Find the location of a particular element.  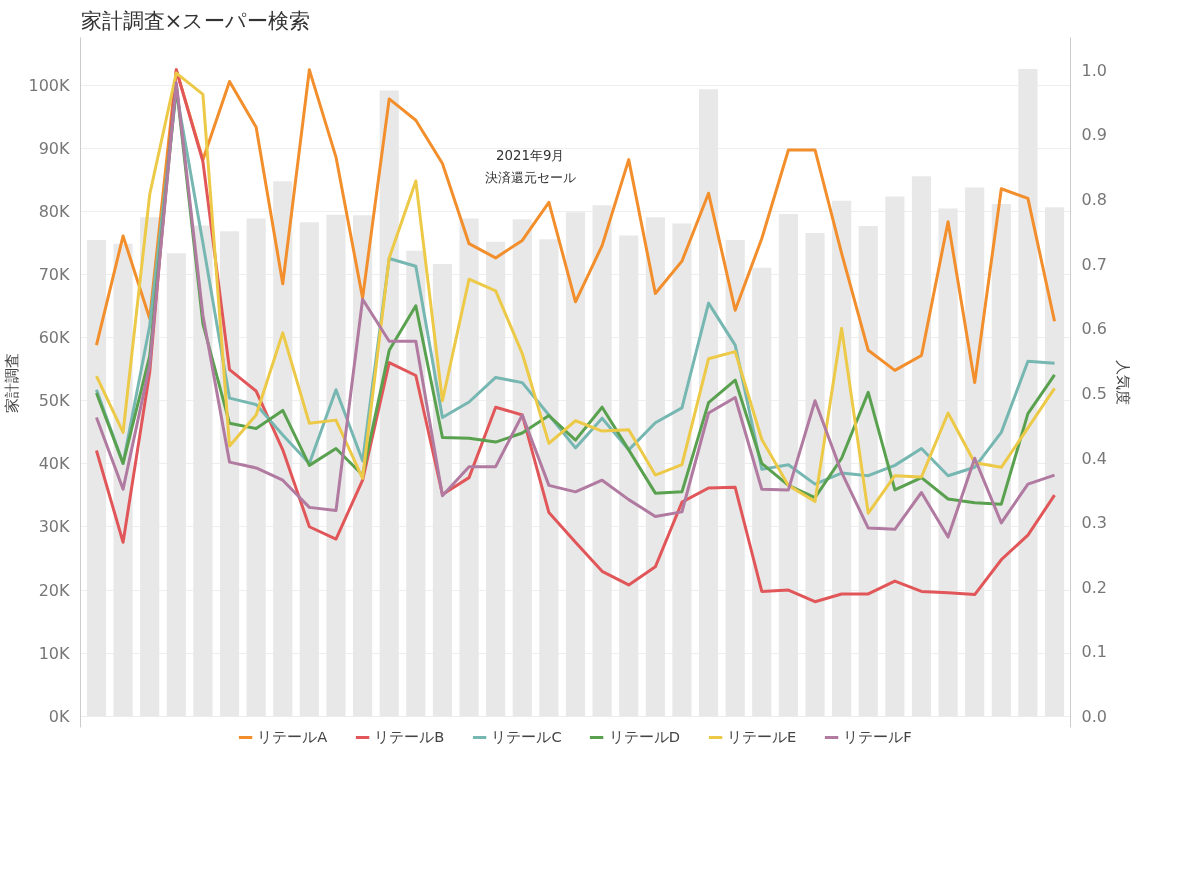

y-tick-label: 100K is located at coordinates (49, 85).